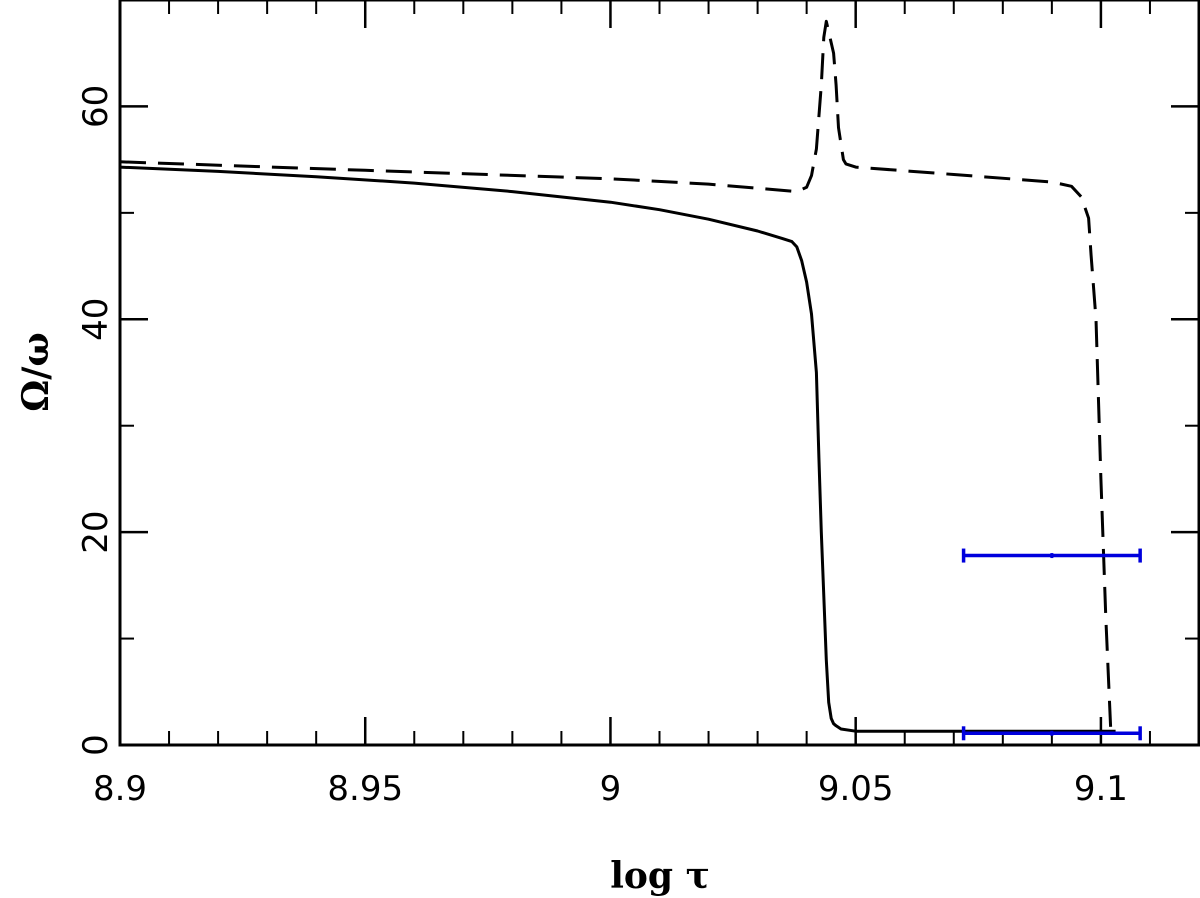 This screenshot has height=898, width=1200. I want to click on y-tick-label: 20, so click(96, 532).